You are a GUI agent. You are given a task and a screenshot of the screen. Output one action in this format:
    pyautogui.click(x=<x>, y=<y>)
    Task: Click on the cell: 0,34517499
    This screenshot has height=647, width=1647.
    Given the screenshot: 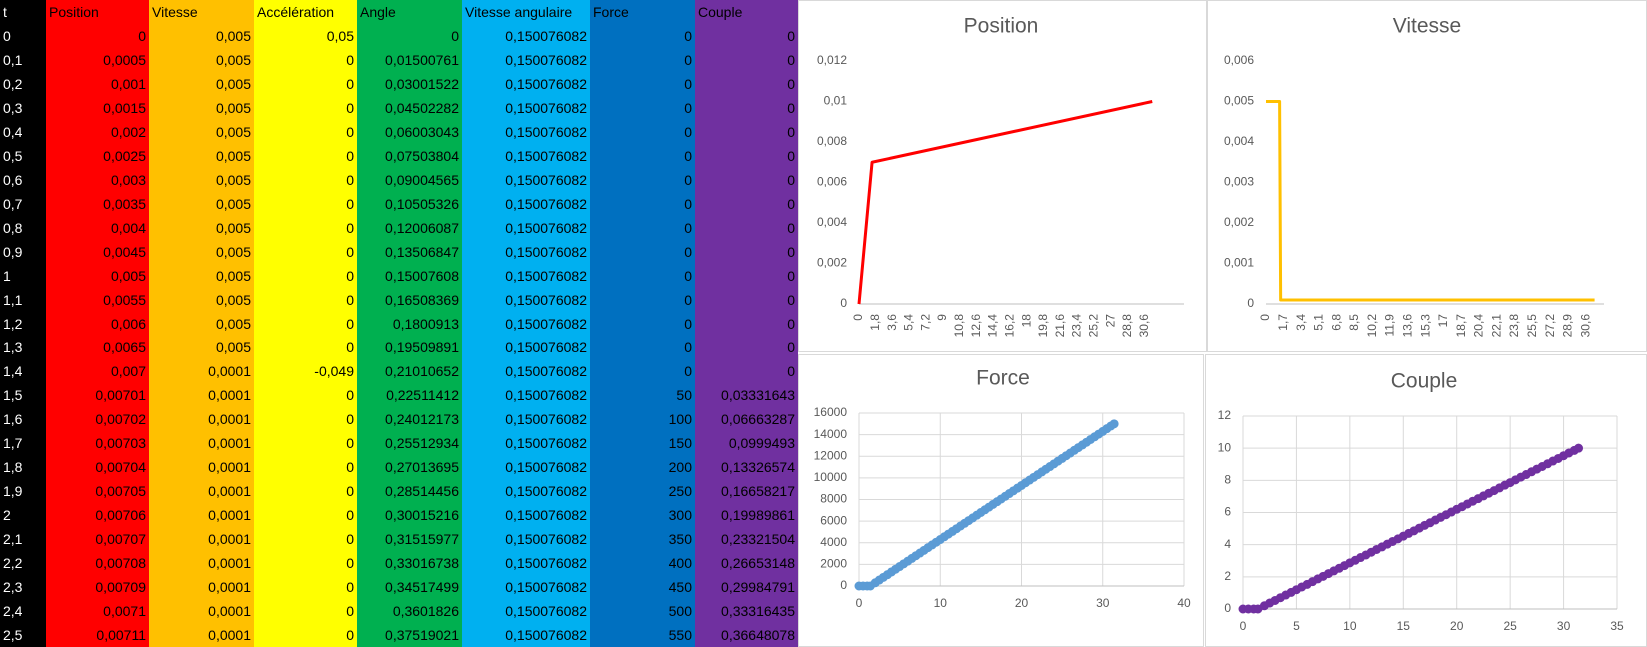 What is the action you would take?
    pyautogui.click(x=409, y=587)
    